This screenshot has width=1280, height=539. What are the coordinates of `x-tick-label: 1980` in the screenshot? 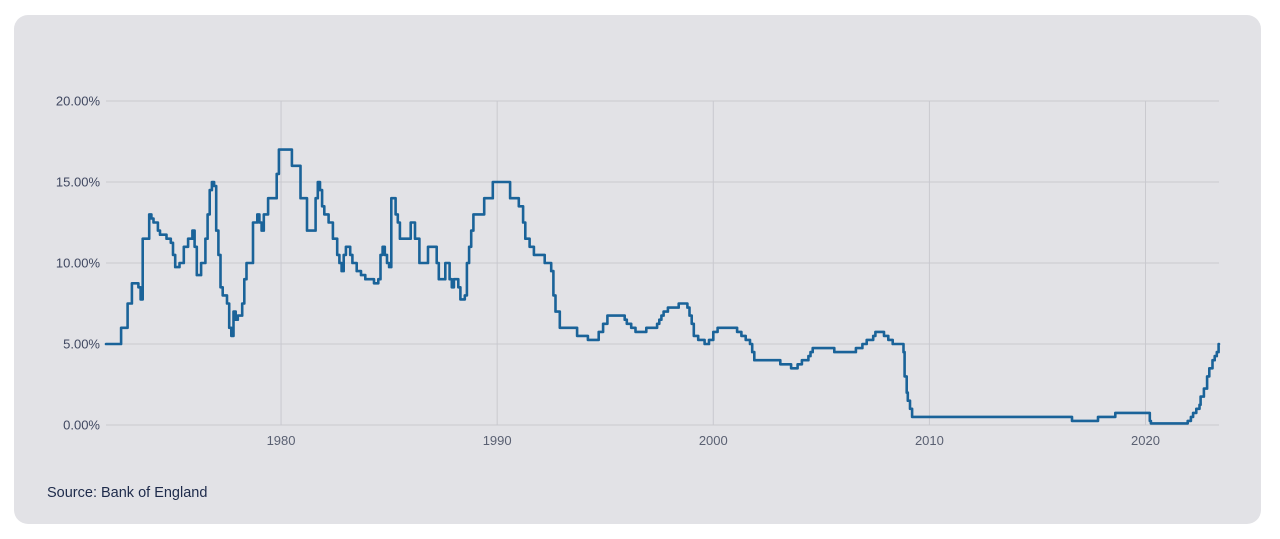 It's located at (281, 440).